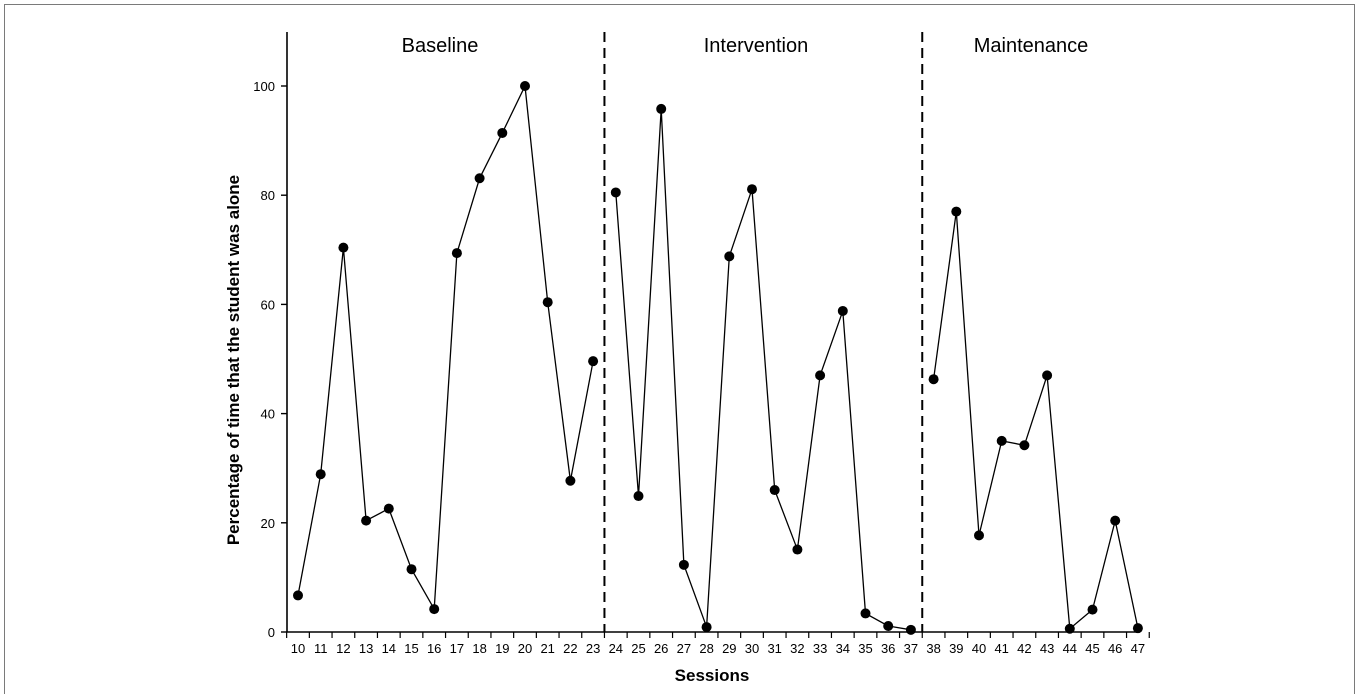 Image resolution: width=1360 pixels, height=694 pixels. What do you see at coordinates (525, 648) in the screenshot?
I see `x-tick-label: 20` at bounding box center [525, 648].